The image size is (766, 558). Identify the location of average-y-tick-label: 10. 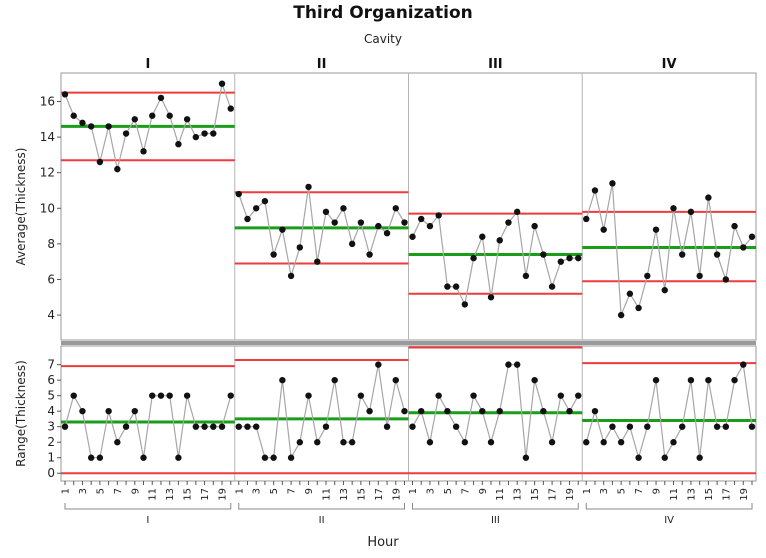
(47, 208).